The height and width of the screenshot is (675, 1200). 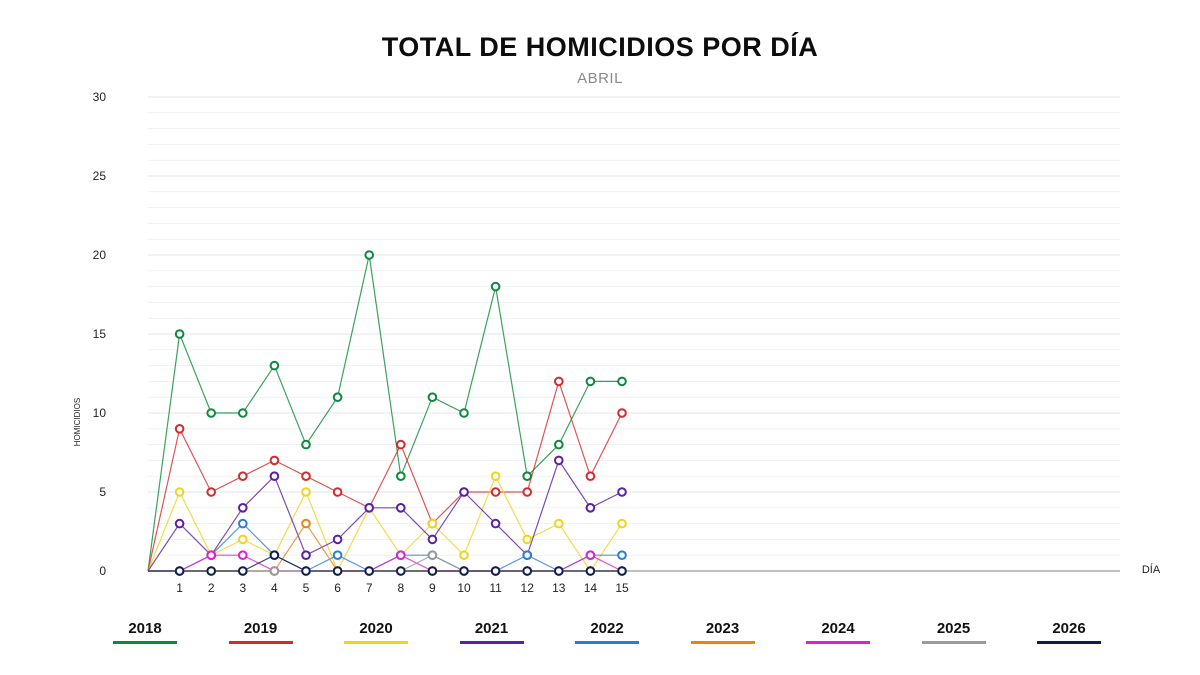 I want to click on legend-item-2022: 2022, so click(x=607, y=632).